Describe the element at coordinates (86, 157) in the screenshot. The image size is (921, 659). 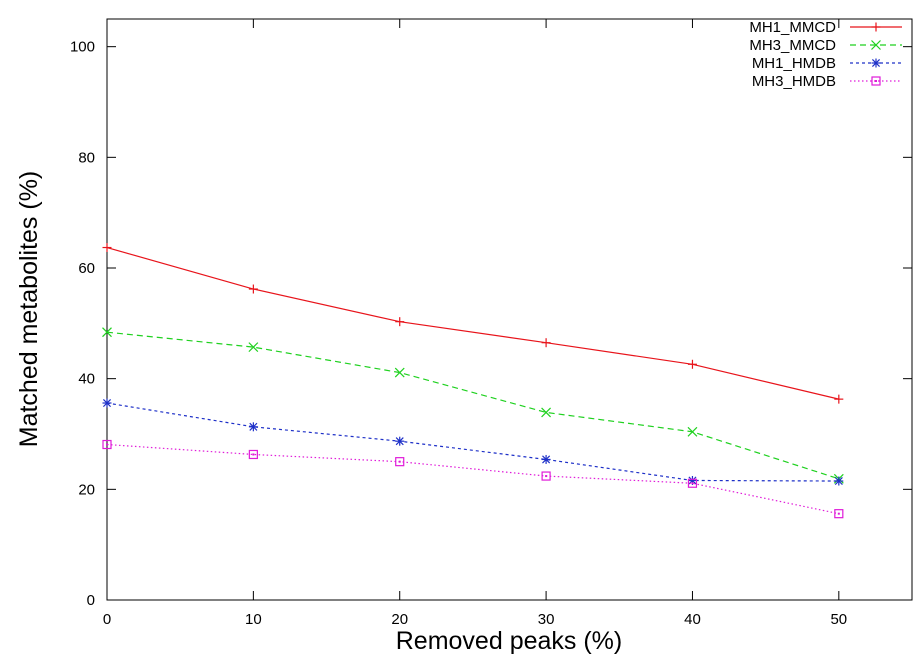
I see `y-tick-label: 80` at that location.